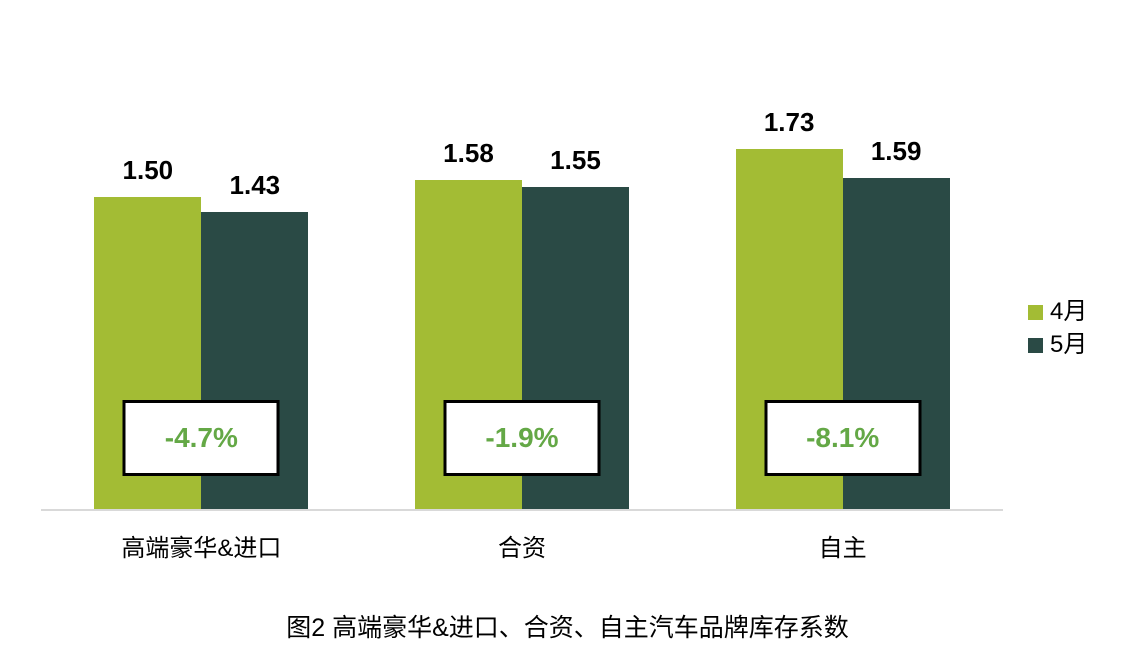 This screenshot has width=1135, height=655. I want to click on legend-swatch-april, so click(1035, 312).